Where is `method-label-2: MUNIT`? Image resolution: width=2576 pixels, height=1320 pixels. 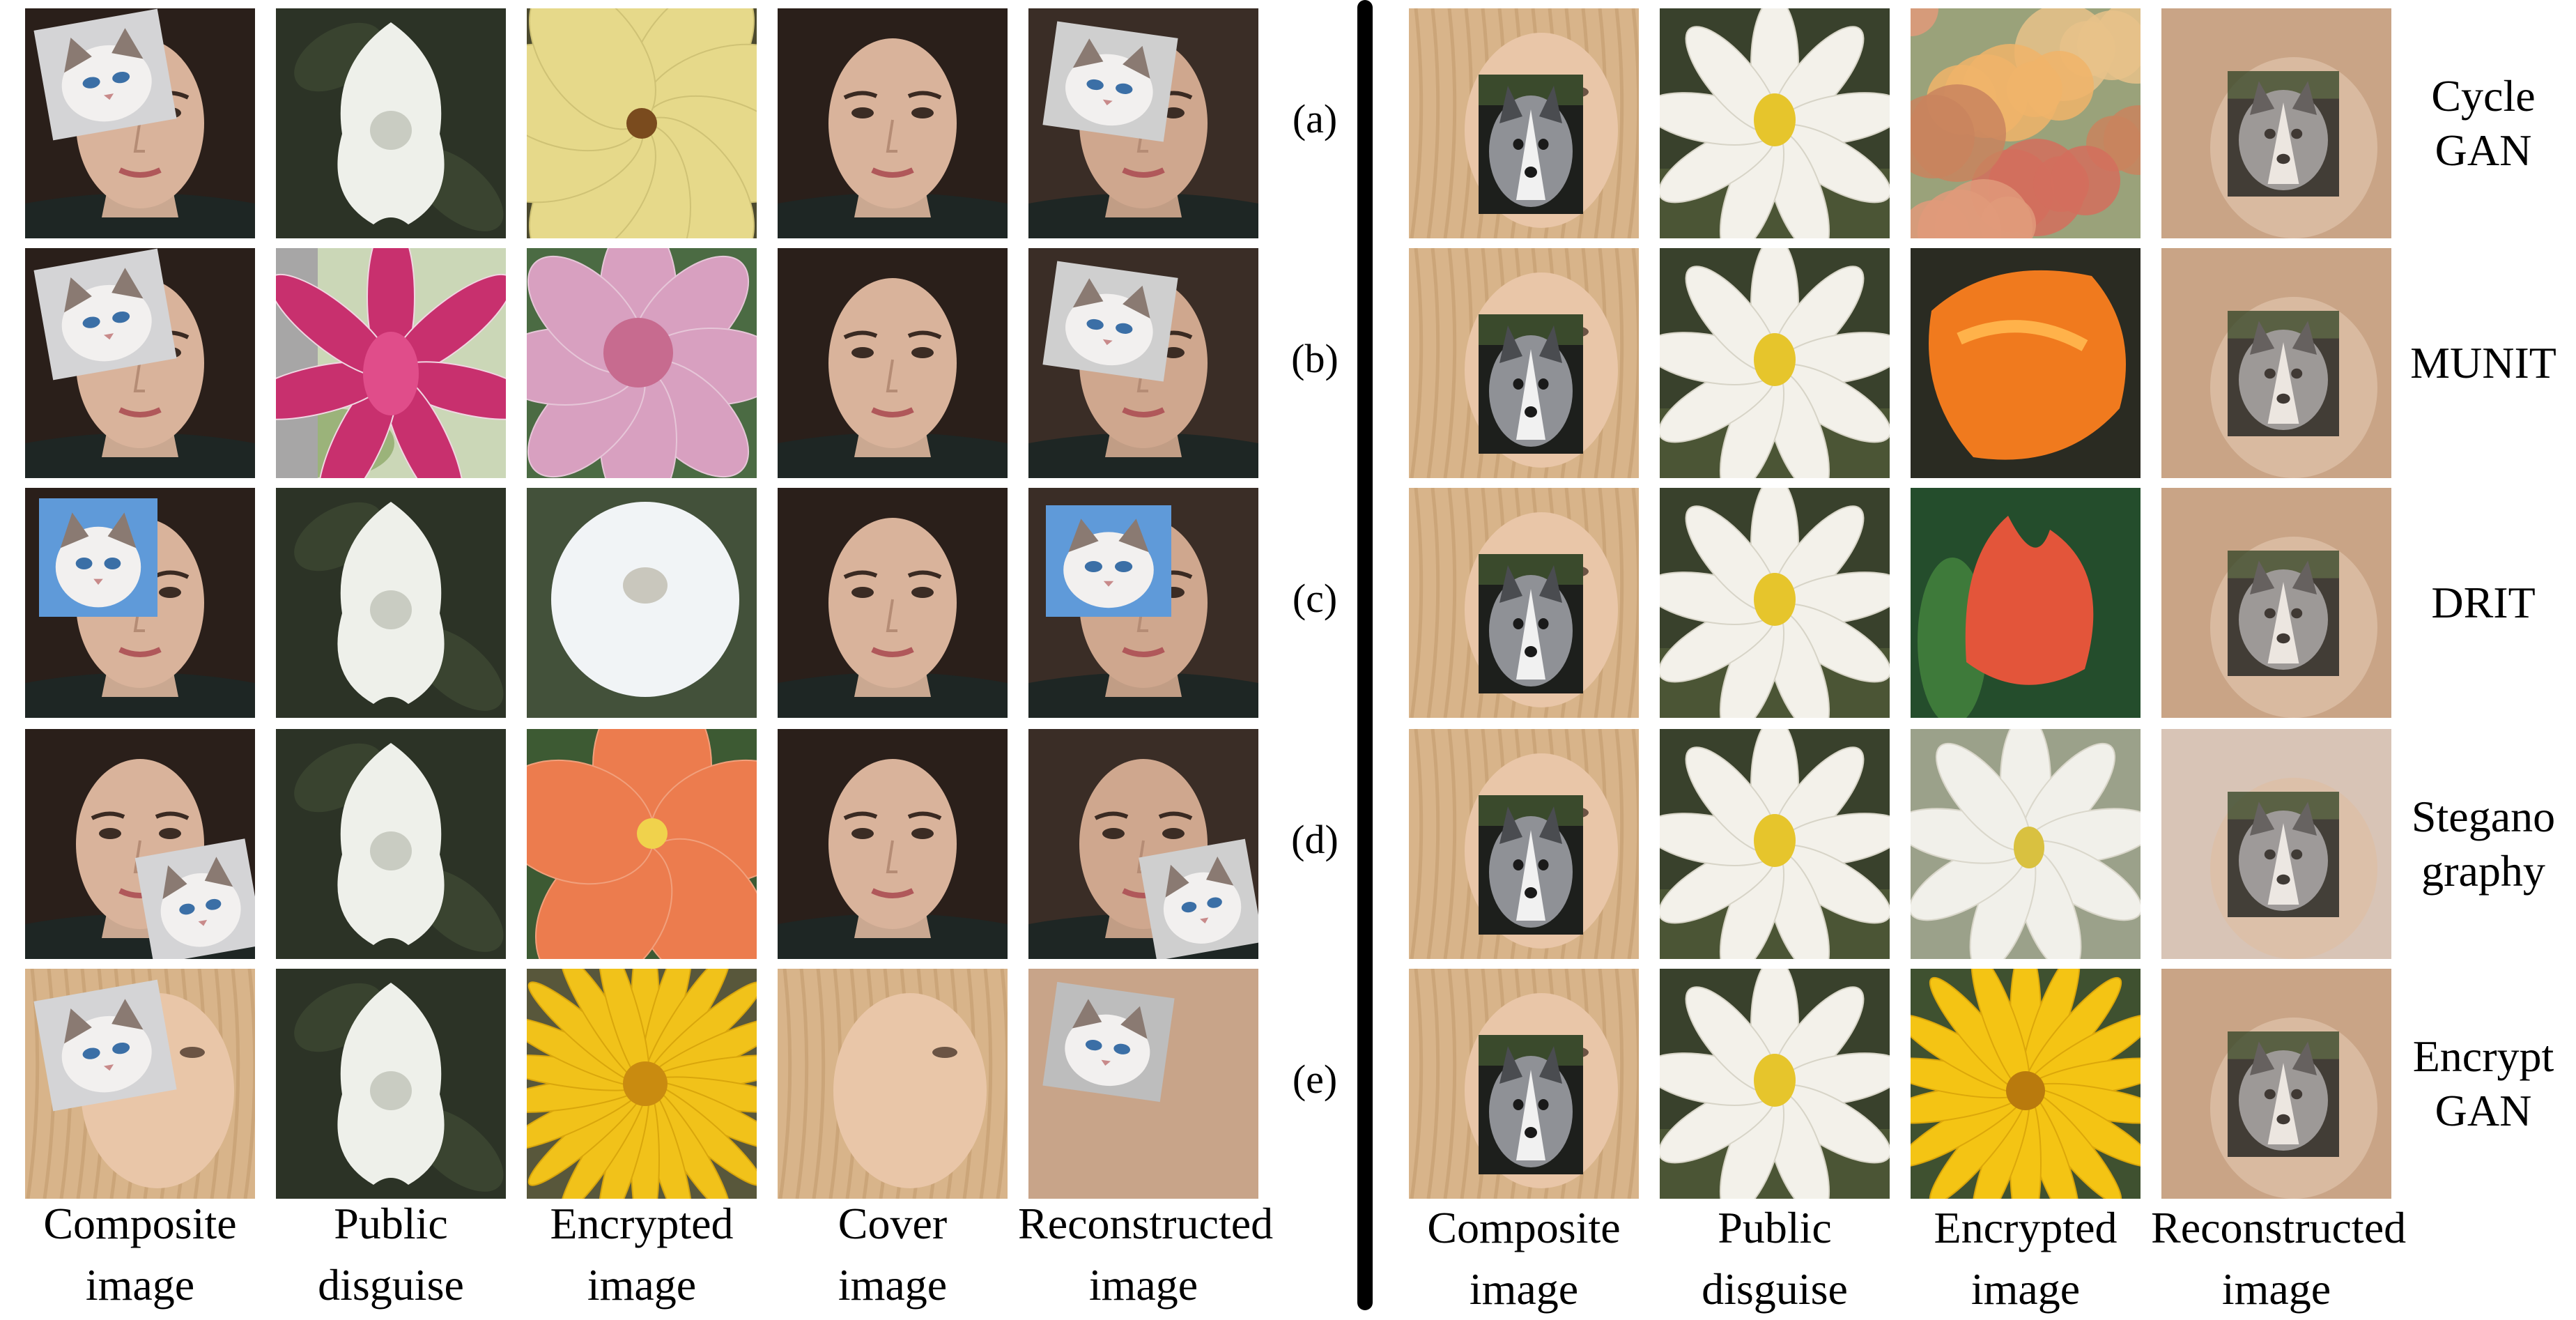
method-label-2: MUNIT is located at coordinates (2477, 363).